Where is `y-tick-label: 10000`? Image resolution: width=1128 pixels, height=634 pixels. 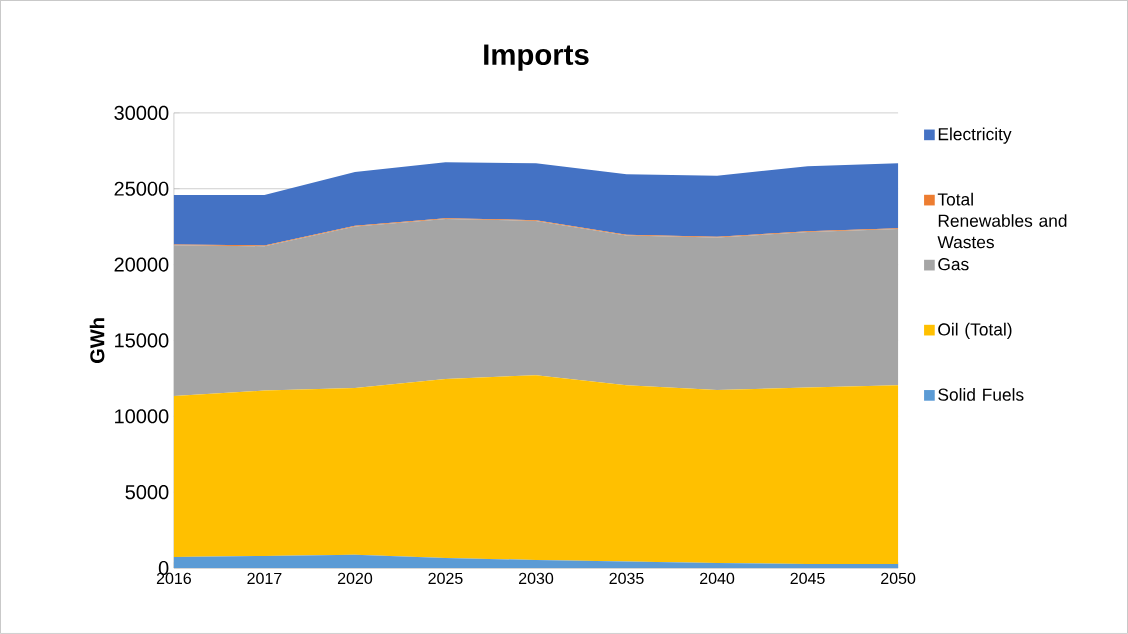
y-tick-label: 10000 is located at coordinates (142, 416).